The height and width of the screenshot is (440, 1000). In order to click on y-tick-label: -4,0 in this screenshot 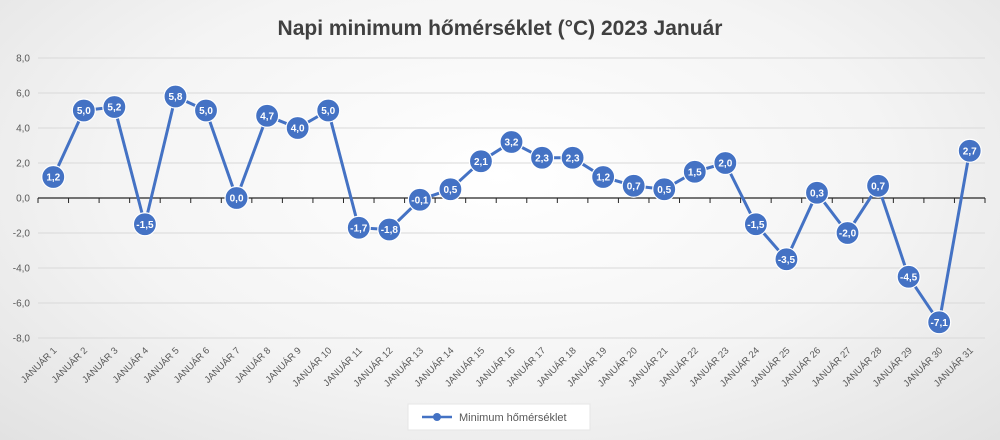, I will do `click(22, 269)`.